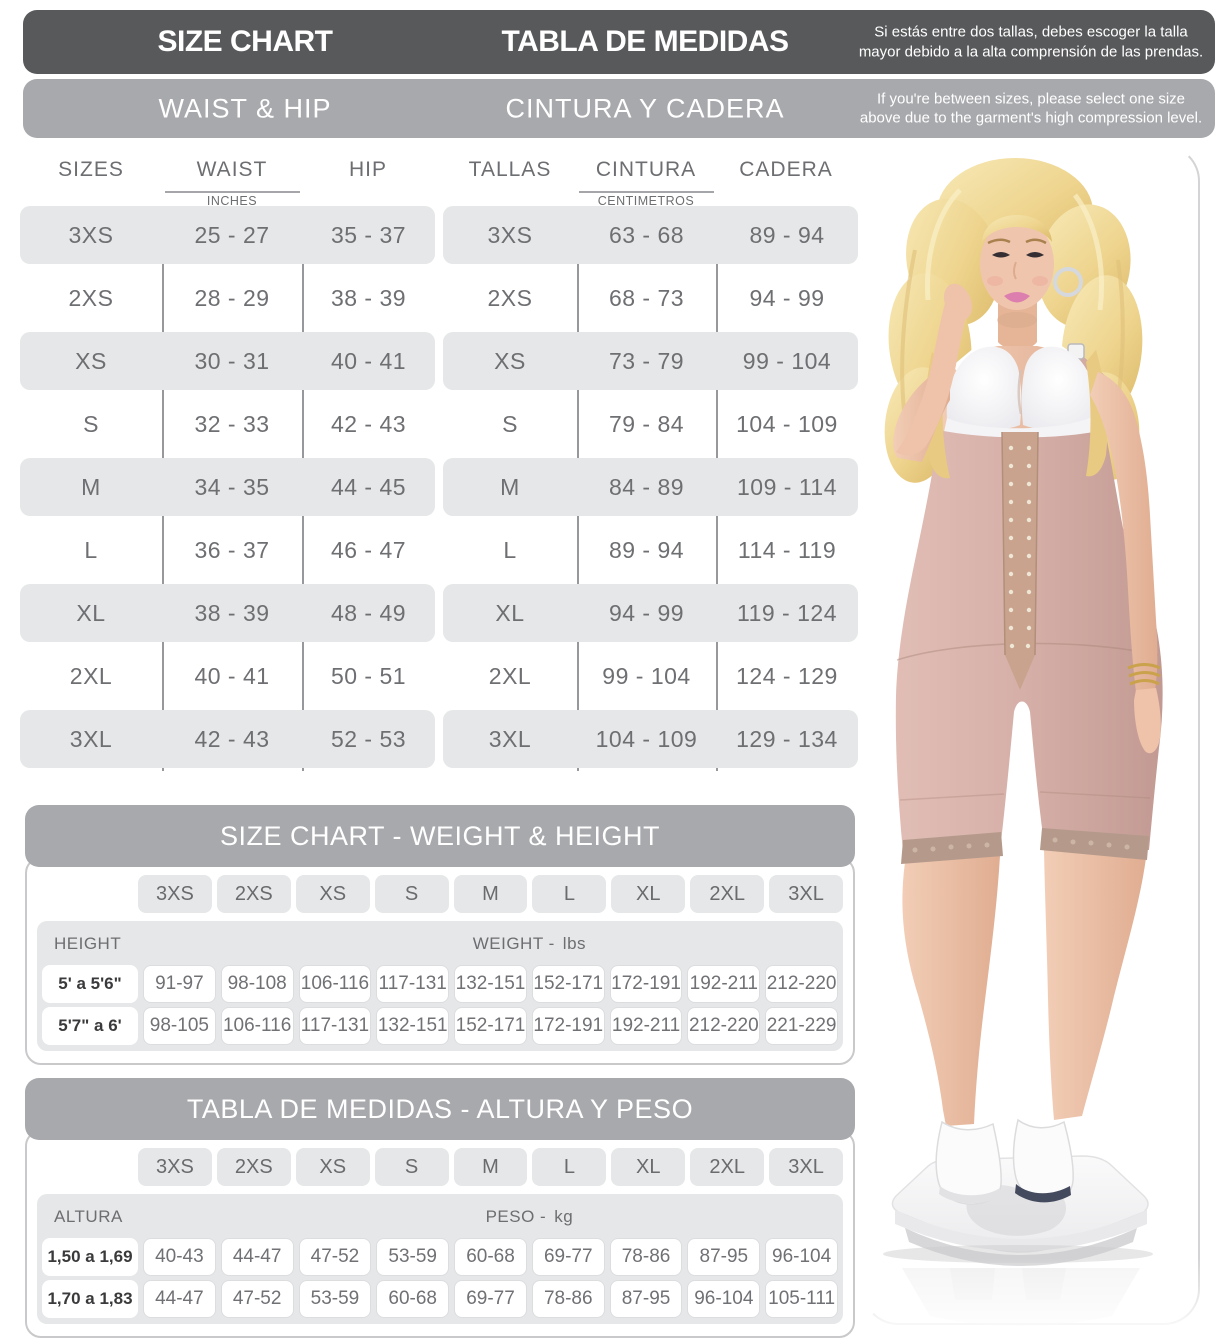 This screenshot has width=1225, height=1339. What do you see at coordinates (368, 738) in the screenshot?
I see `hip-cell: 52 - 53` at bounding box center [368, 738].